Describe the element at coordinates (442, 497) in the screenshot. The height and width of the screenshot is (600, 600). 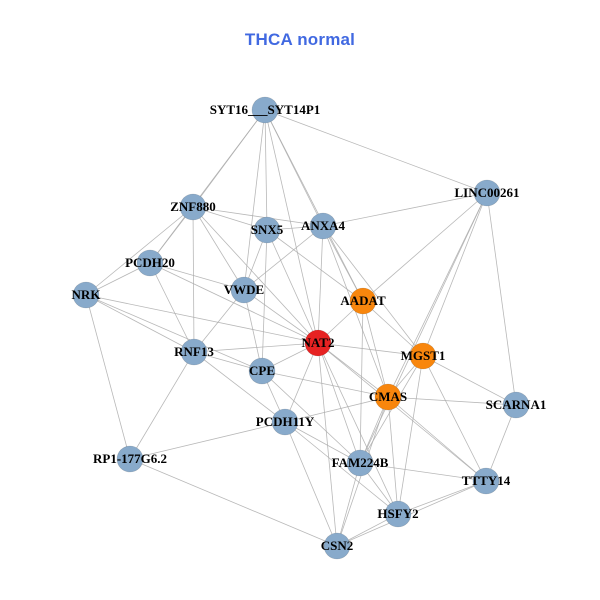
I see `edge-TTTY14--HSFY2` at that location.